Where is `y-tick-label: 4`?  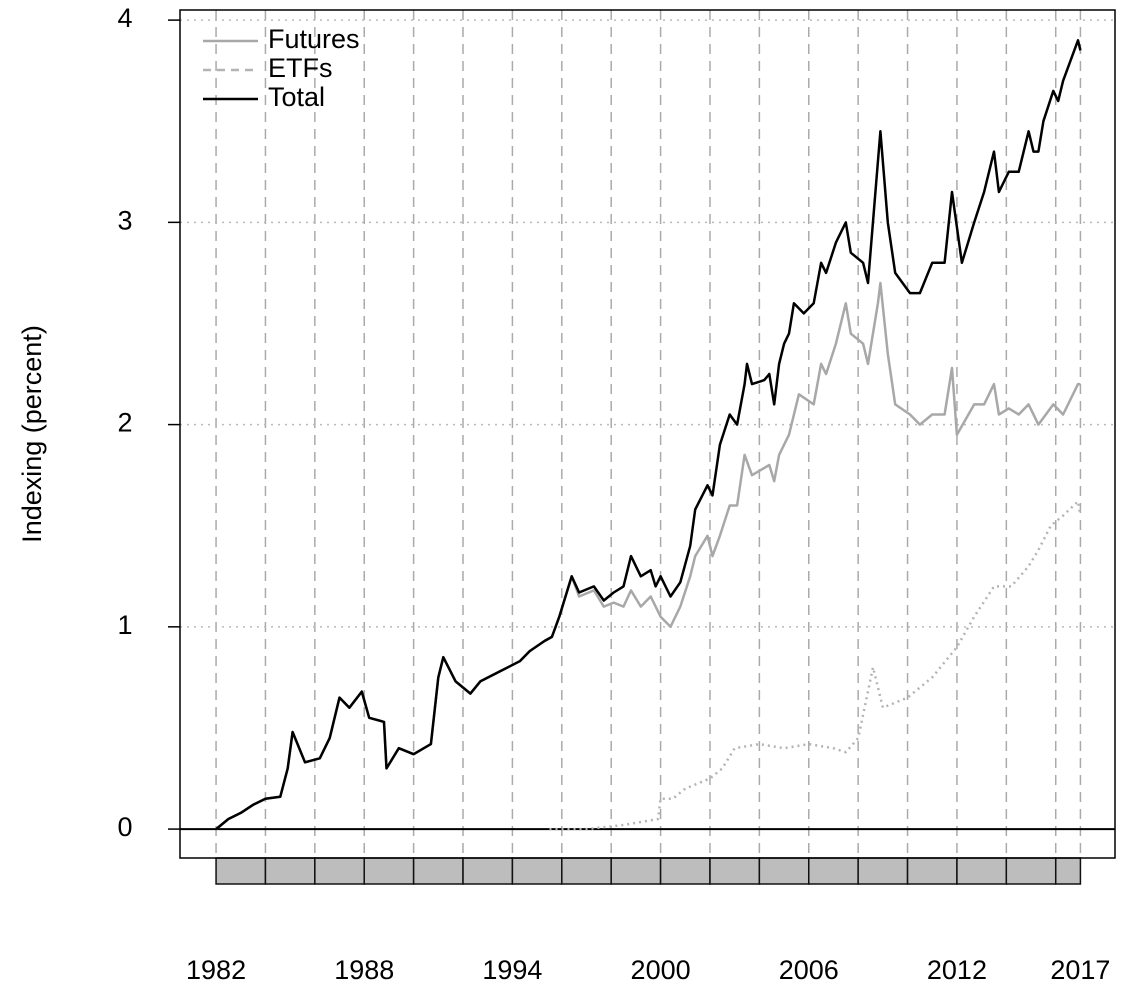 y-tick-label: 4 is located at coordinates (124, 18).